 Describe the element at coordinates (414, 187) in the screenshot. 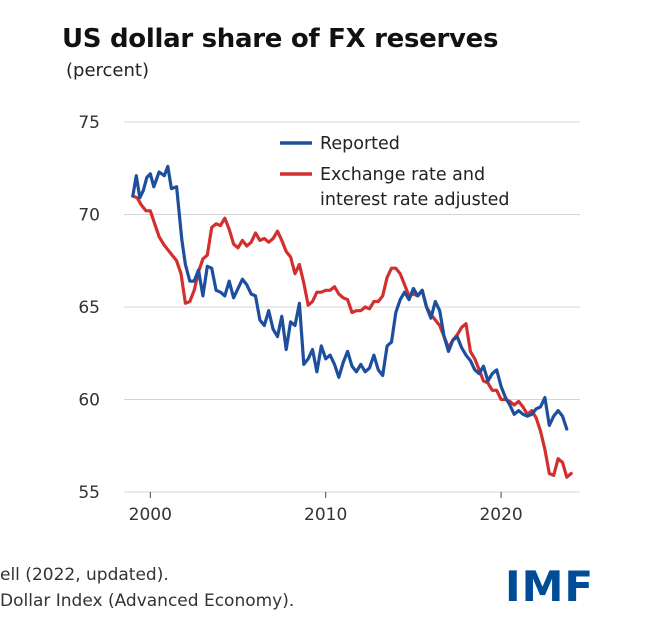

I see `legend-label-adjusted: Exchange rate and interest rate adjusted` at that location.